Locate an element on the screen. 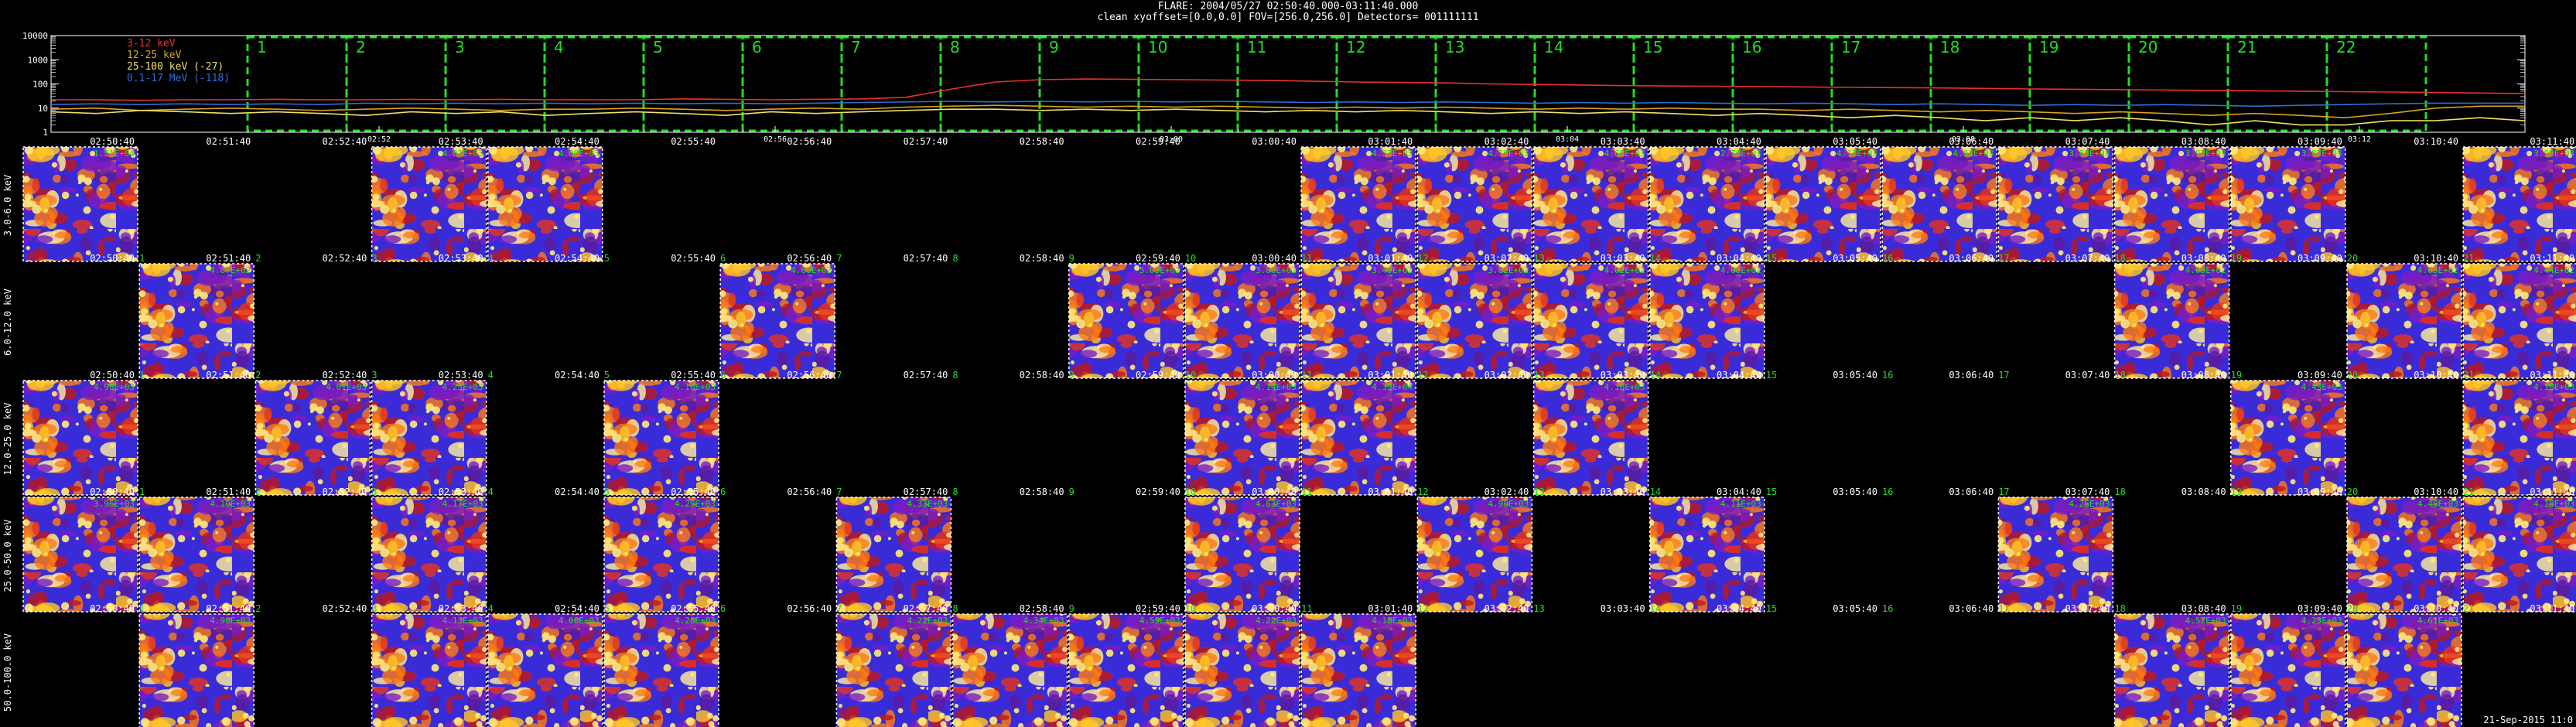  peak-value-label: 3.82E+02 is located at coordinates (1508, 270).